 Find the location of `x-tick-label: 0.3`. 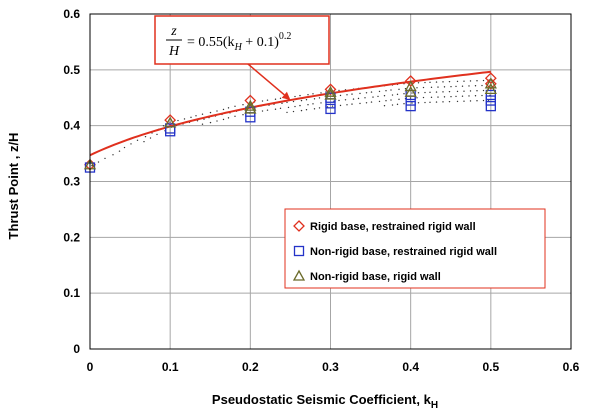

x-tick-label: 0.3 is located at coordinates (330, 367).